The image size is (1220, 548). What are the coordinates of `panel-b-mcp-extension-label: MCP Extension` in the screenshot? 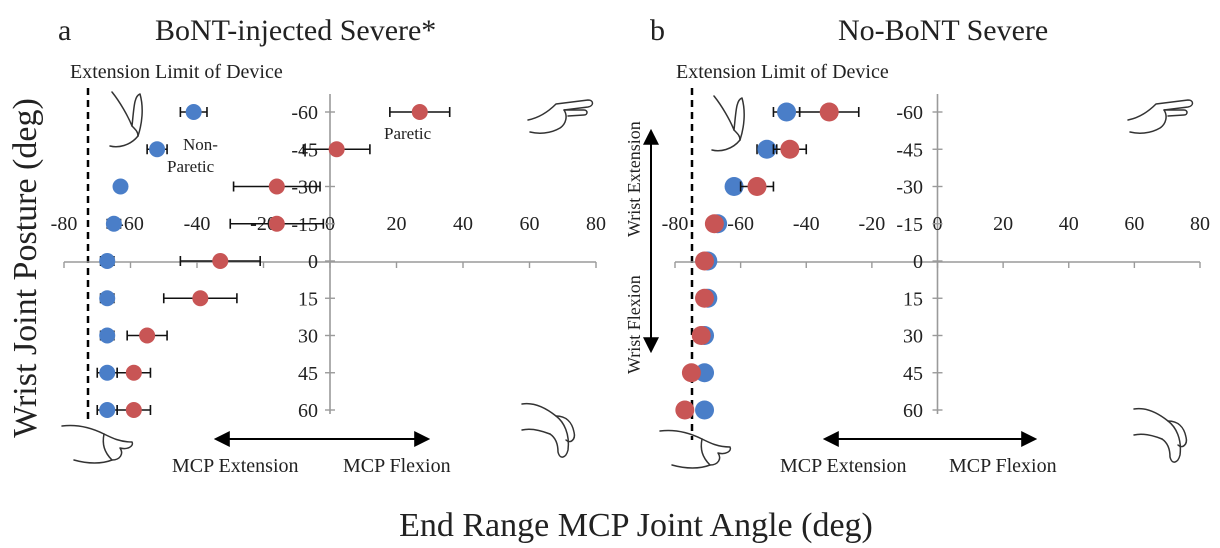 It's located at (843, 466).